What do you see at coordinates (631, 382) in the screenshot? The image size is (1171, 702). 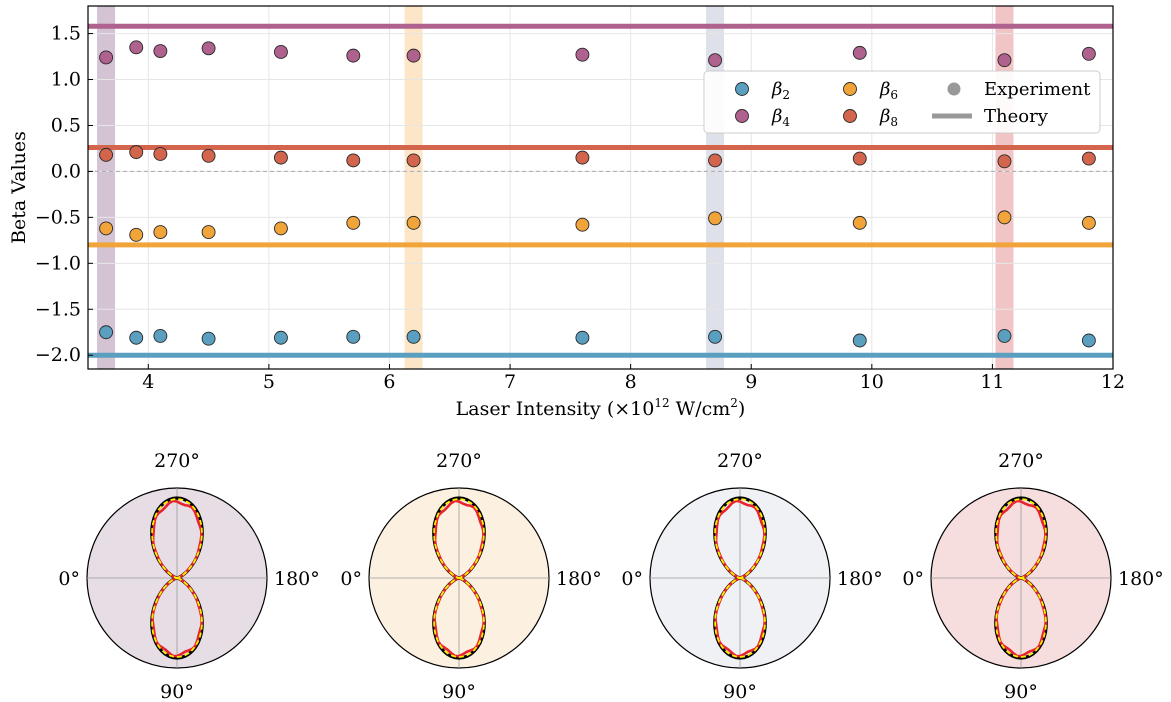 I see `x-tick-label: 8` at bounding box center [631, 382].